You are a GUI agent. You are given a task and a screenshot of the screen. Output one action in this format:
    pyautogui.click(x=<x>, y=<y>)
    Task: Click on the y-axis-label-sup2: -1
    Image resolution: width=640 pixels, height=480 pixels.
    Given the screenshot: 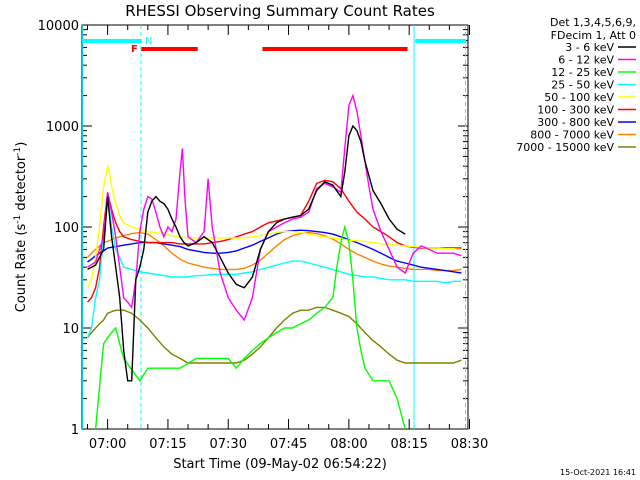 What is the action you would take?
    pyautogui.click(x=18, y=151)
    